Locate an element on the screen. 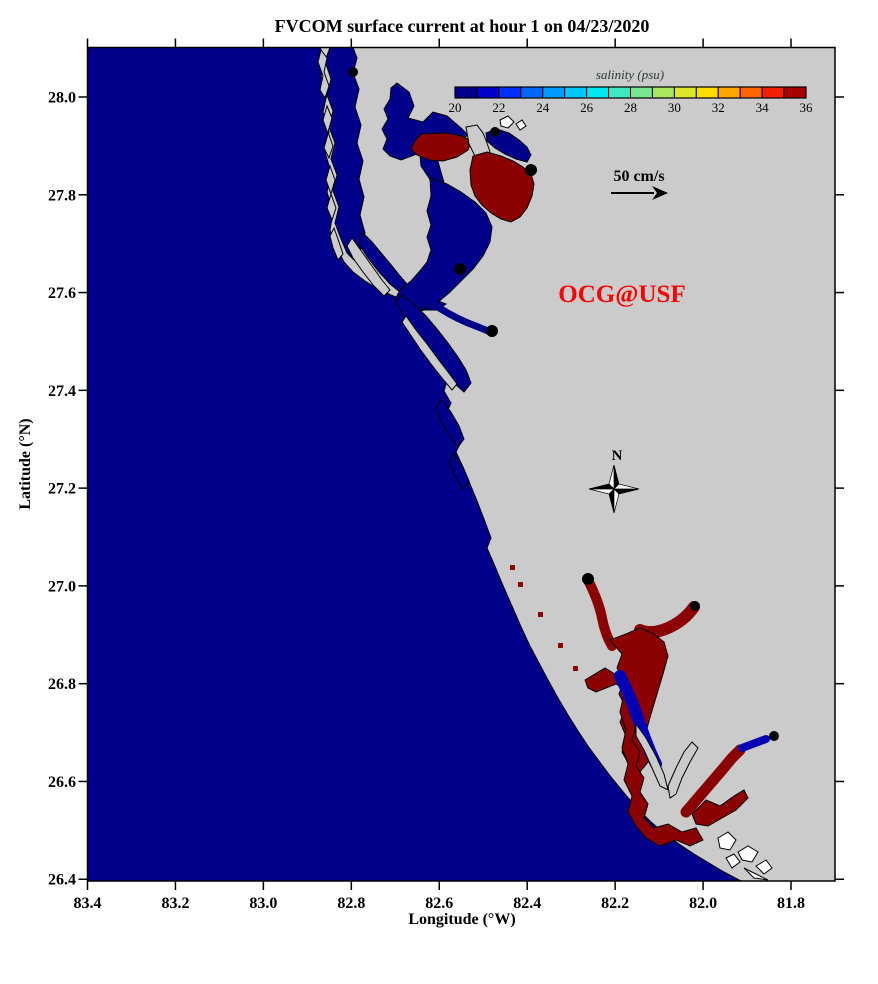 This screenshot has height=984, width=878. tick-label: 27.8 is located at coordinates (62, 195).